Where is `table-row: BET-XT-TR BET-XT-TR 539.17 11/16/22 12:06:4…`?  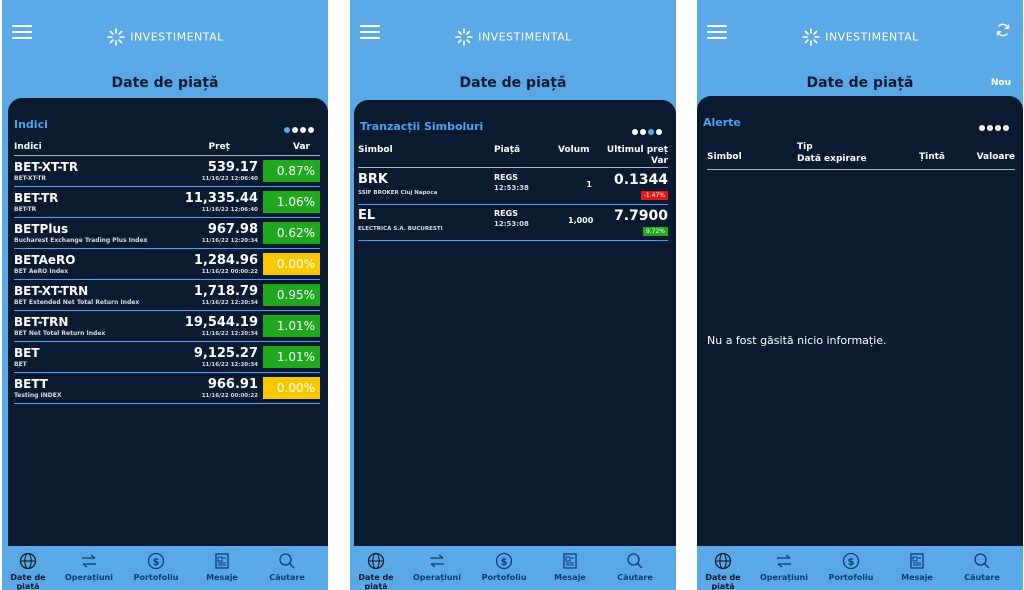
table-row: BET-XT-TR BET-XT-TR 539.17 11/16/22 12:06:4… is located at coordinates (167, 172).